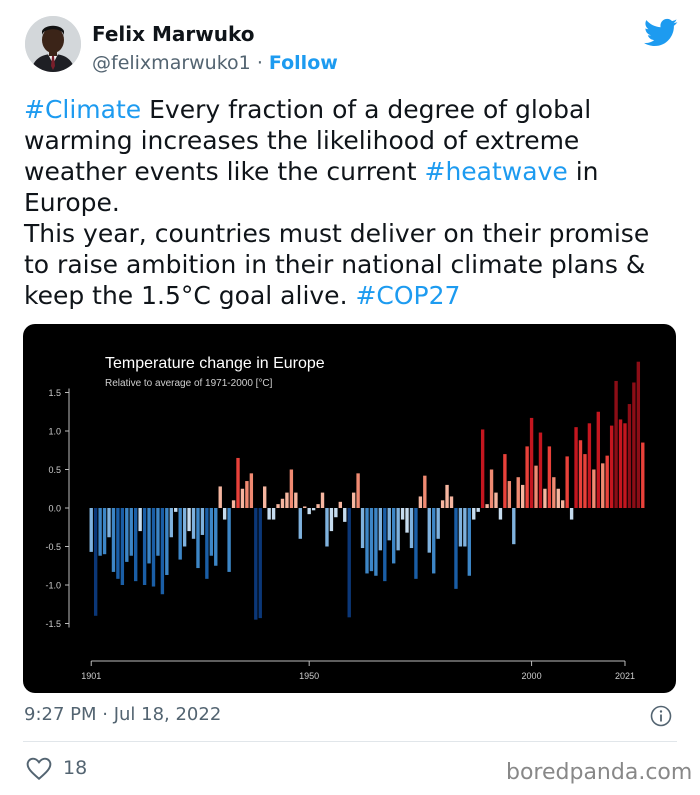 The width and height of the screenshot is (700, 795). I want to click on bar-1987, so click(474, 514).